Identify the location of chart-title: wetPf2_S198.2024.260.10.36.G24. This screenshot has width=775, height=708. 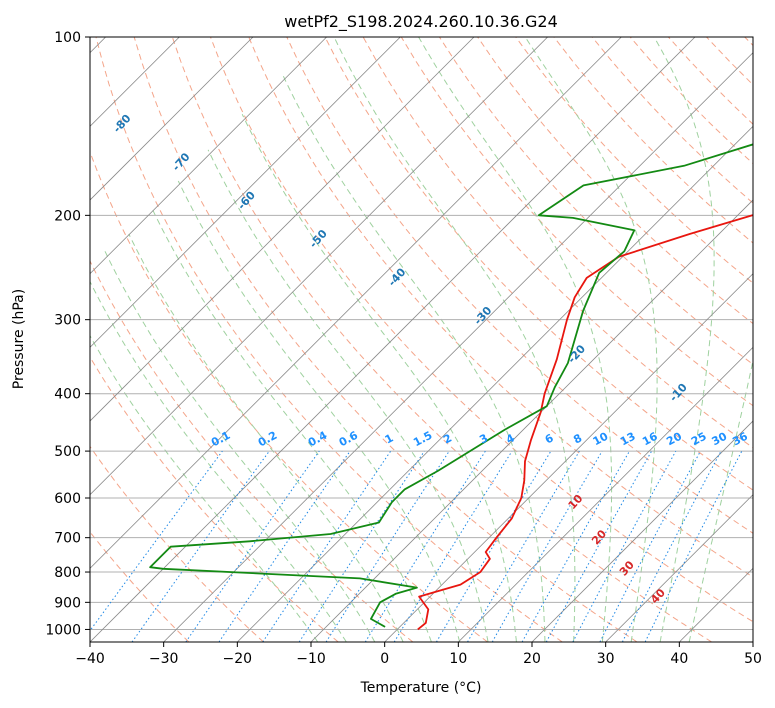
(421, 22).